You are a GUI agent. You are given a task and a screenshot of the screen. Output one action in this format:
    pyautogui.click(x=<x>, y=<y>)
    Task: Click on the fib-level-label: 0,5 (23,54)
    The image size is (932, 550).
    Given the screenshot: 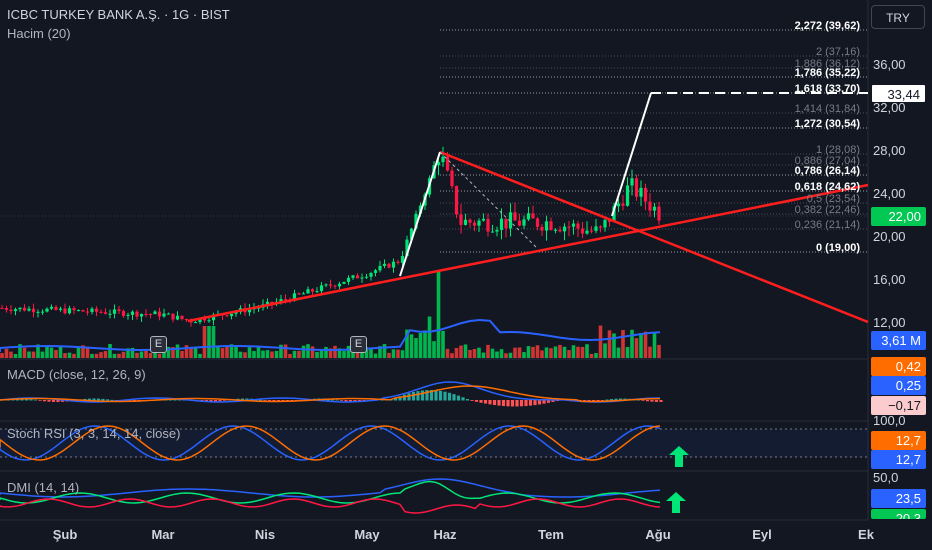 What is the action you would take?
    pyautogui.click(x=833, y=199)
    